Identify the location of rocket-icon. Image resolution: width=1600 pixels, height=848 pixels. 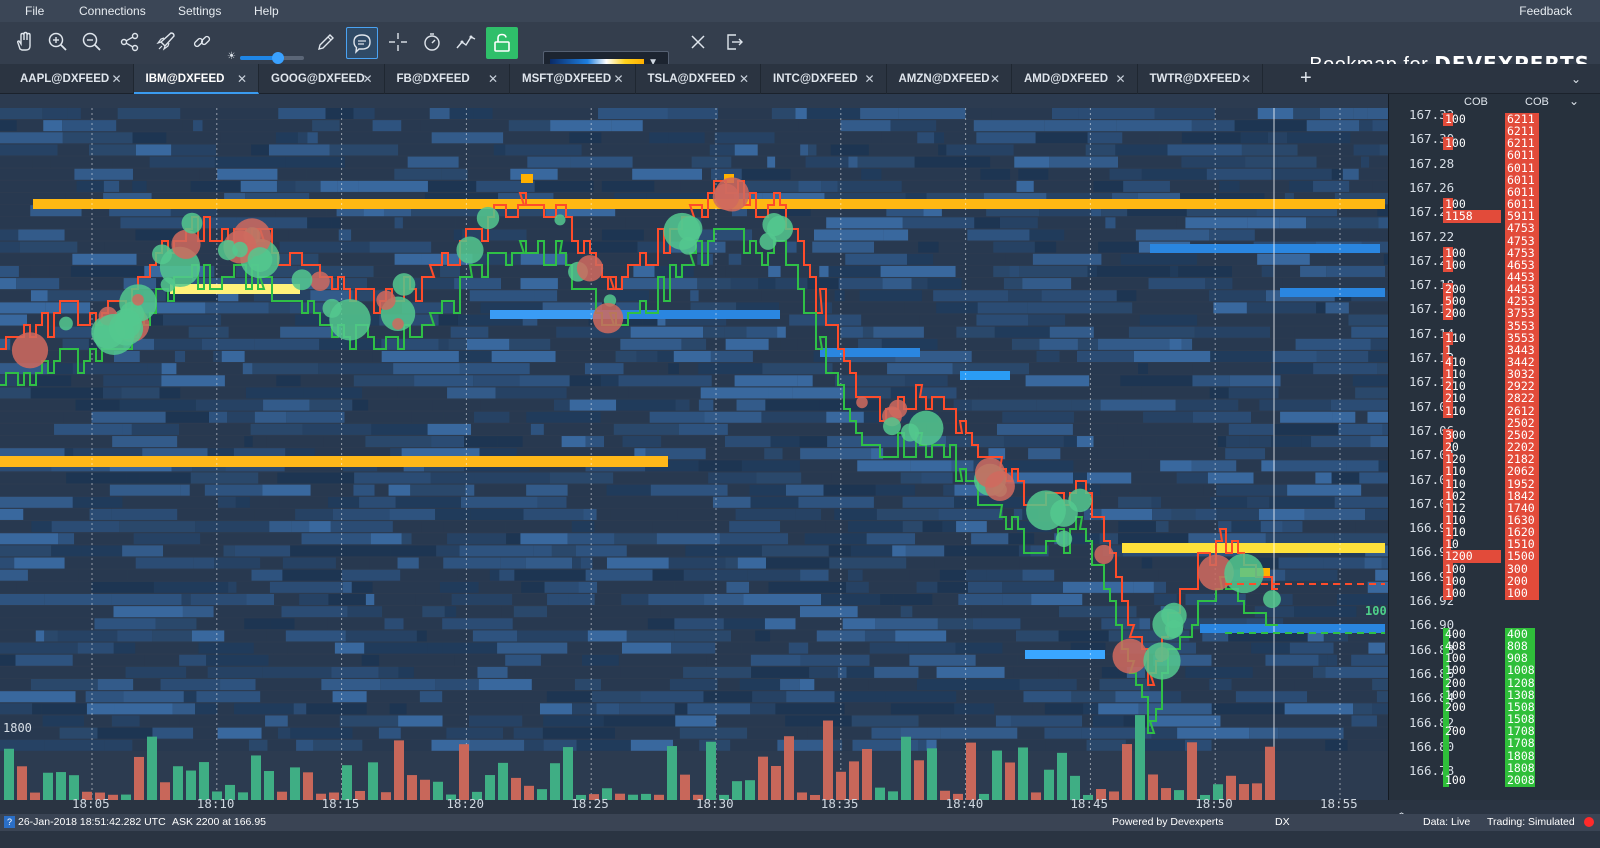
(166, 42).